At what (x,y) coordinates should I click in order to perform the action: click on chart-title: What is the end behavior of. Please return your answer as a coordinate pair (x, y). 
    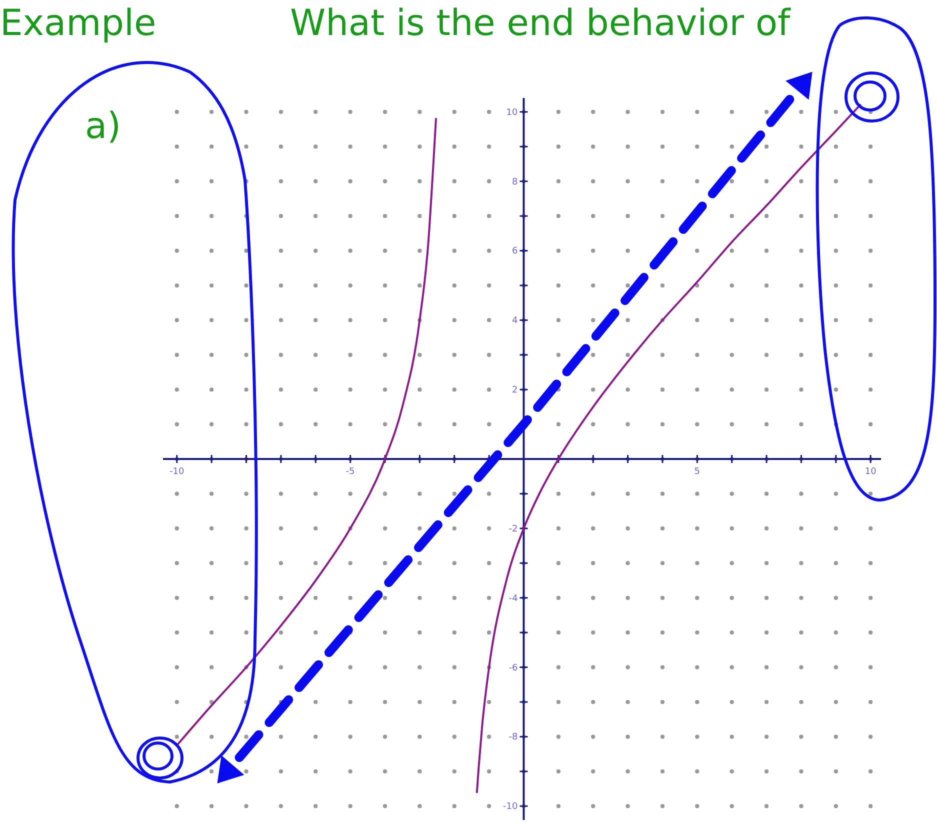
    Looking at the image, I should click on (541, 23).